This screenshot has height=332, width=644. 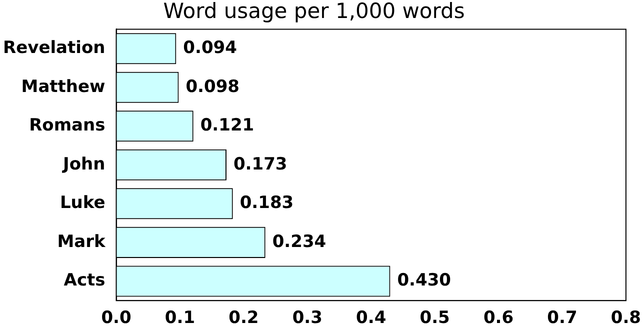 What do you see at coordinates (562, 318) in the screenshot?
I see `x-tick-label: 0.7` at bounding box center [562, 318].